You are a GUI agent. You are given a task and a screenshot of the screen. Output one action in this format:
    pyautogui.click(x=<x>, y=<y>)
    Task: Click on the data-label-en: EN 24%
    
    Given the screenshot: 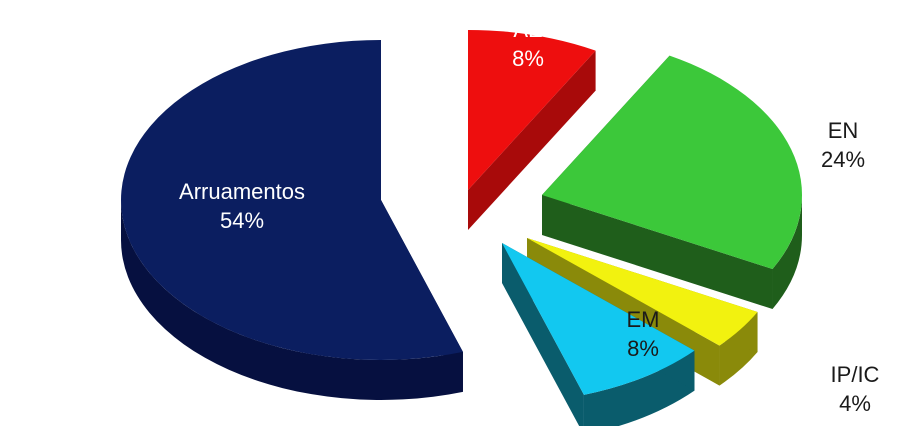 What is the action you would take?
    pyautogui.click(x=843, y=145)
    